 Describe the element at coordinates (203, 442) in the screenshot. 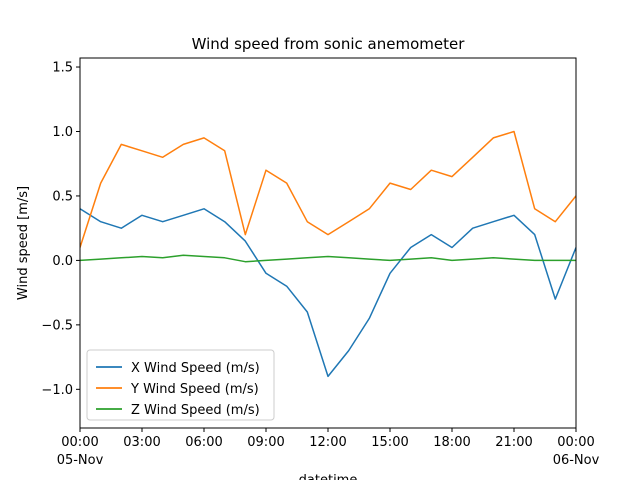

I see `x-tick-label: 06:00` at that location.